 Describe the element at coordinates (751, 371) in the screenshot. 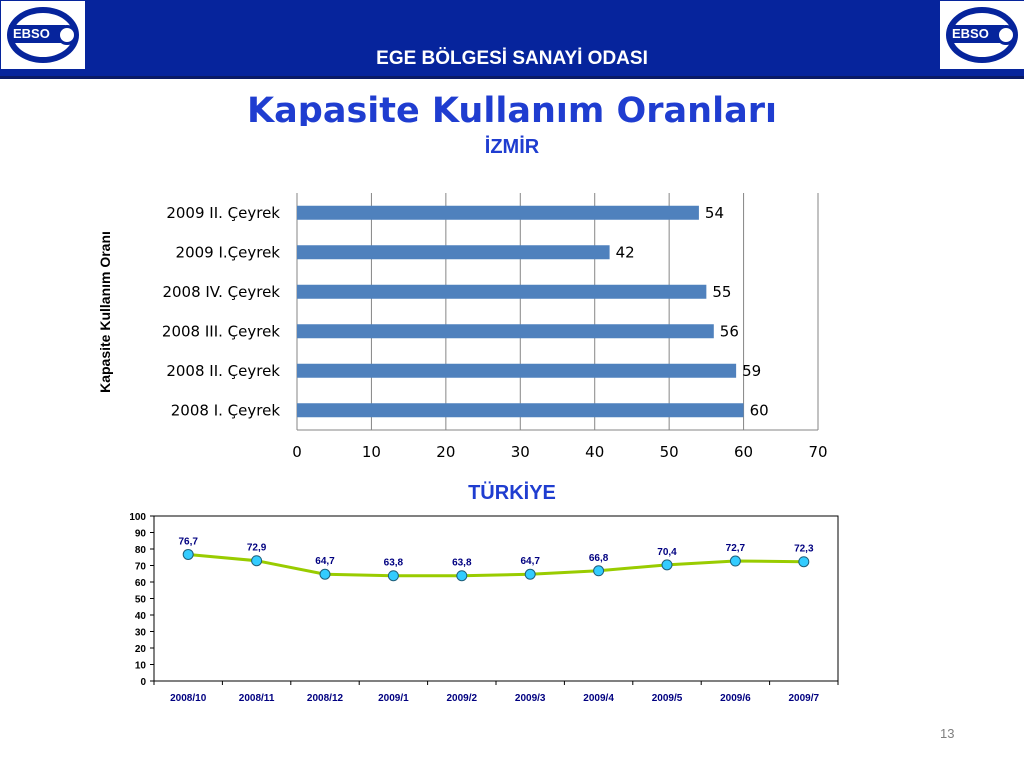

I see `bar-value-label: 59` at that location.